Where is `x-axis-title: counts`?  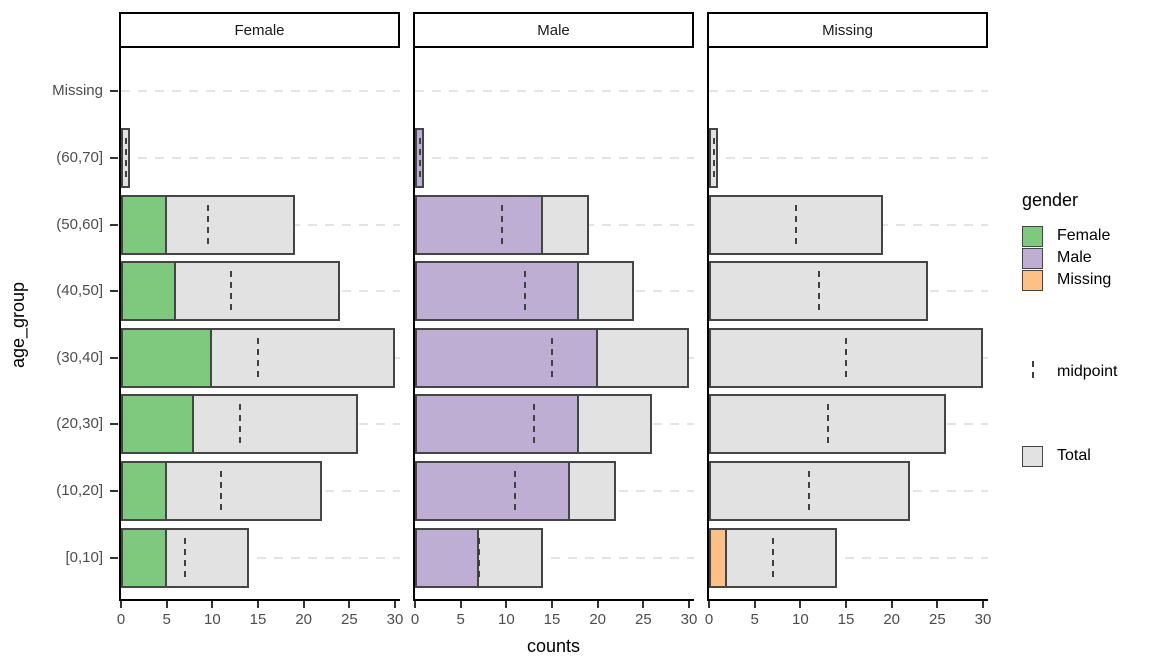
x-axis-title: counts is located at coordinates (553, 646).